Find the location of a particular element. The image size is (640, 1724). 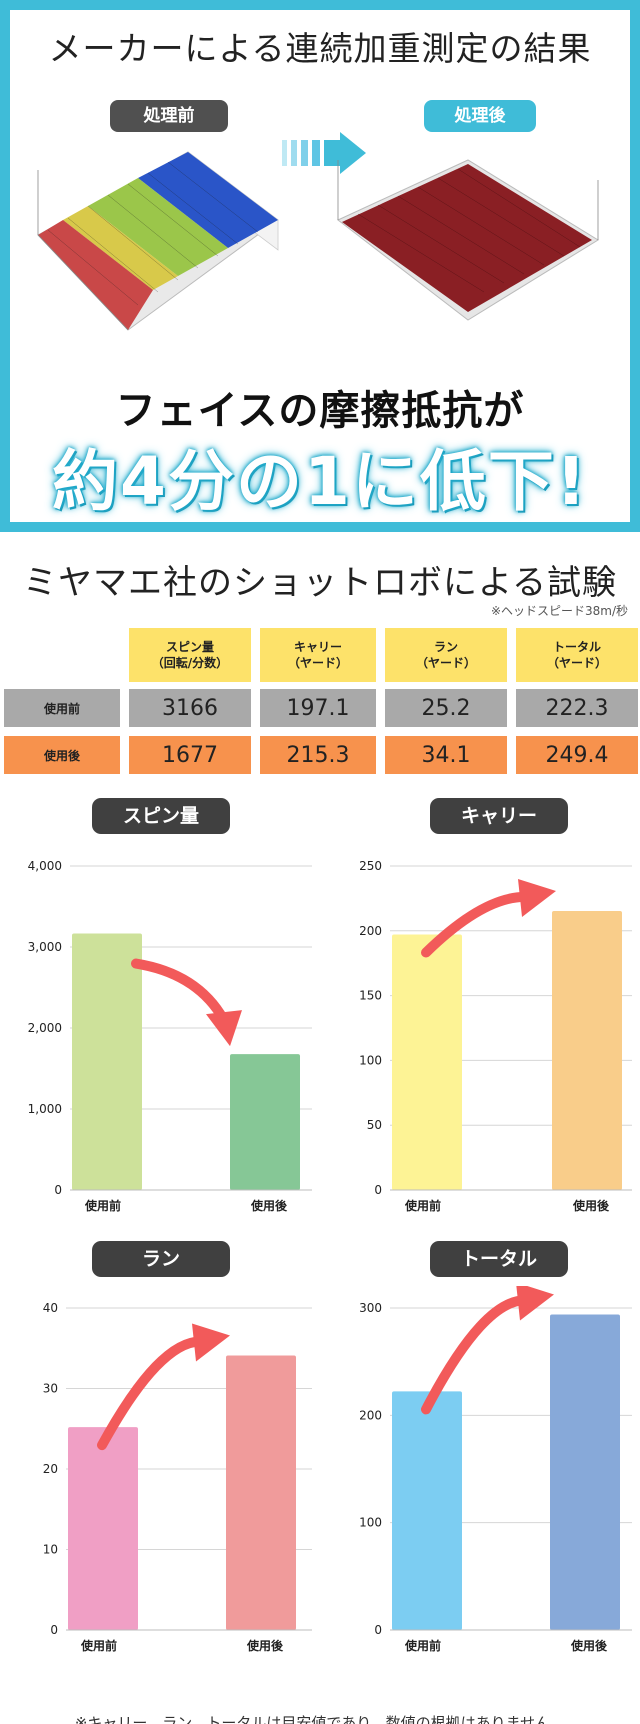

cell-before-run: 25.2 is located at coordinates (446, 708).